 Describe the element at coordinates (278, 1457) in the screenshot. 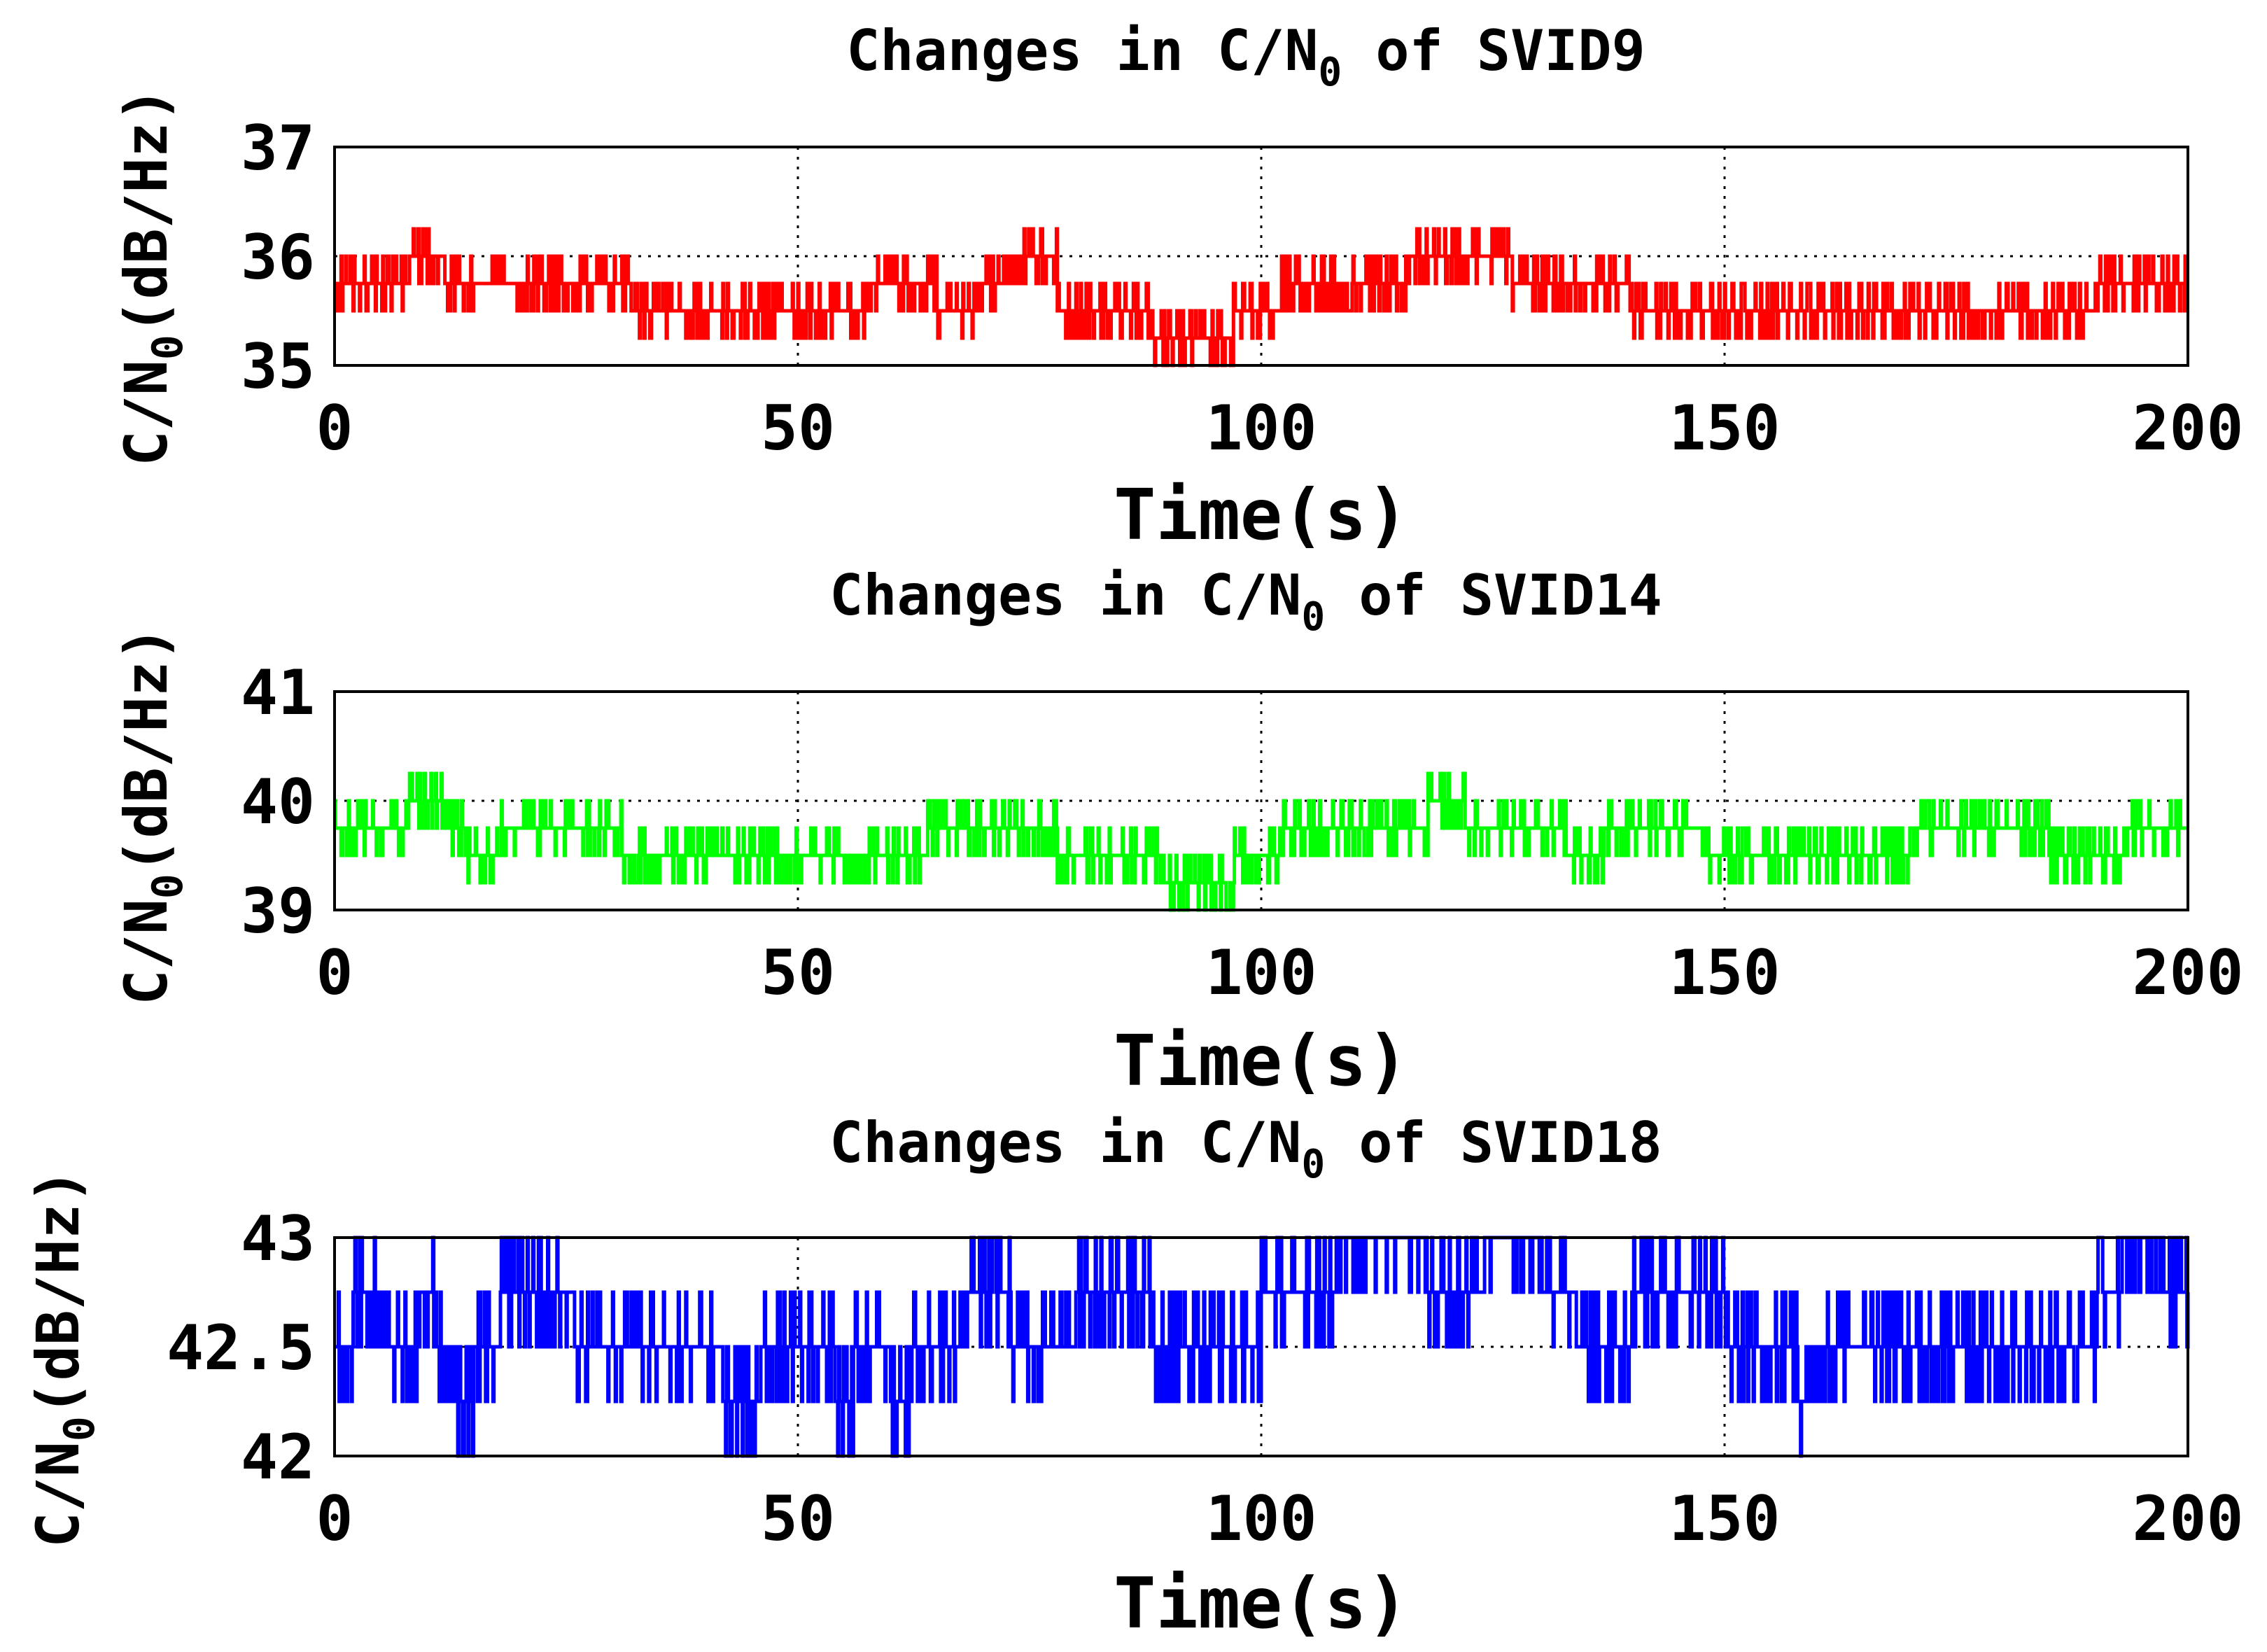

I see `y-tick-label: 42` at that location.